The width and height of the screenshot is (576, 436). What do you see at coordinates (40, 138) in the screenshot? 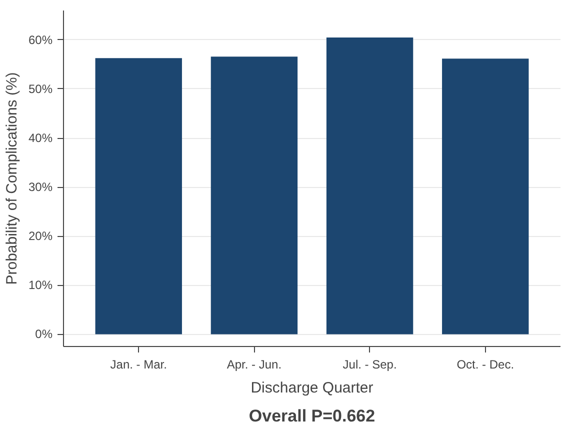
I see `y-tick-label: 40%` at bounding box center [40, 138].